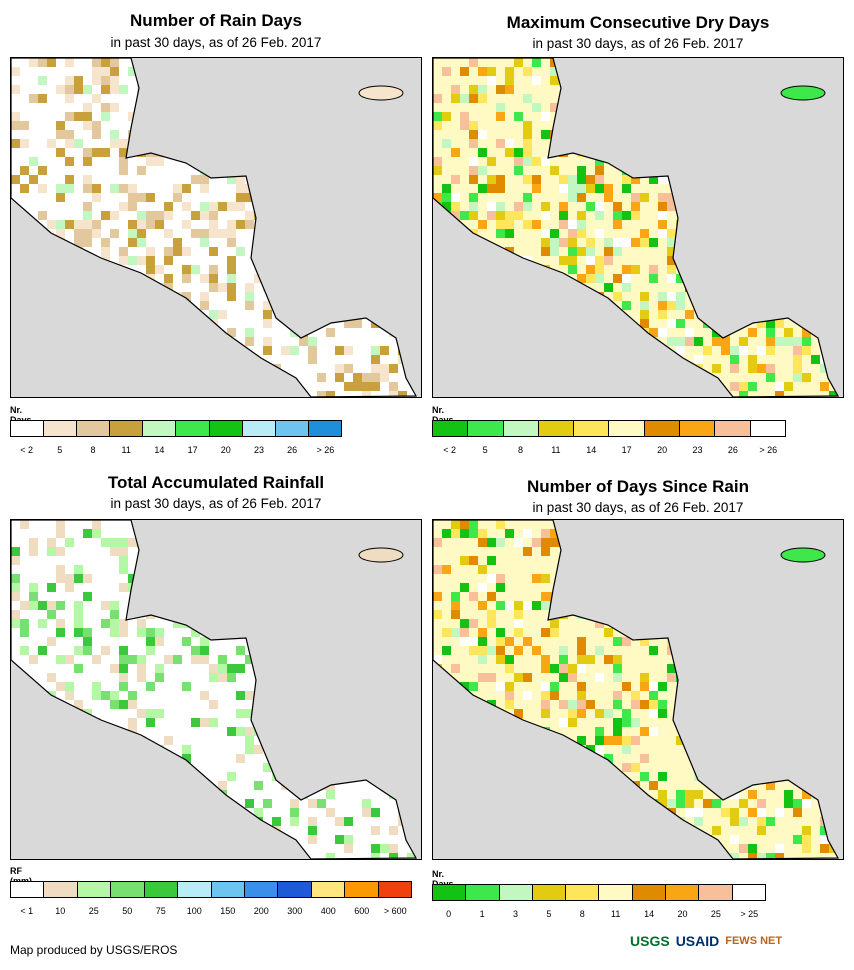 The image size is (854, 970). I want to click on usaid-logo: USAID, so click(697, 941).